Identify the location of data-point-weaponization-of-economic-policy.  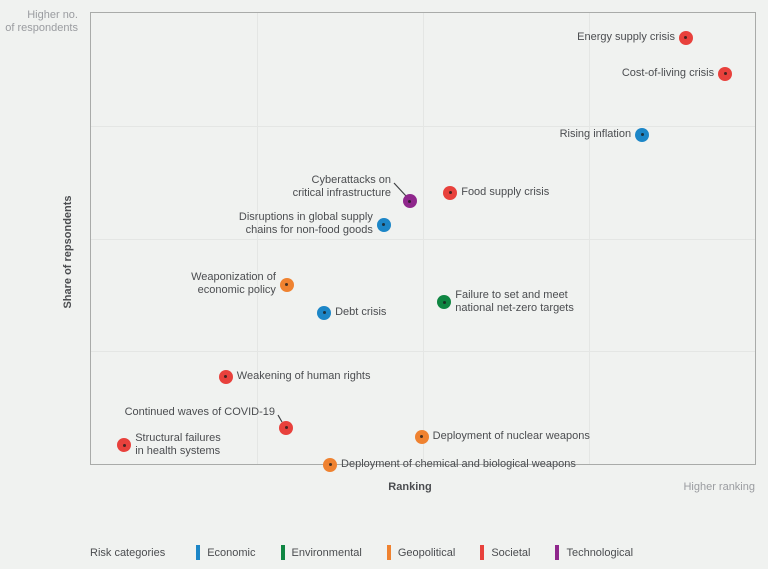
(286, 284).